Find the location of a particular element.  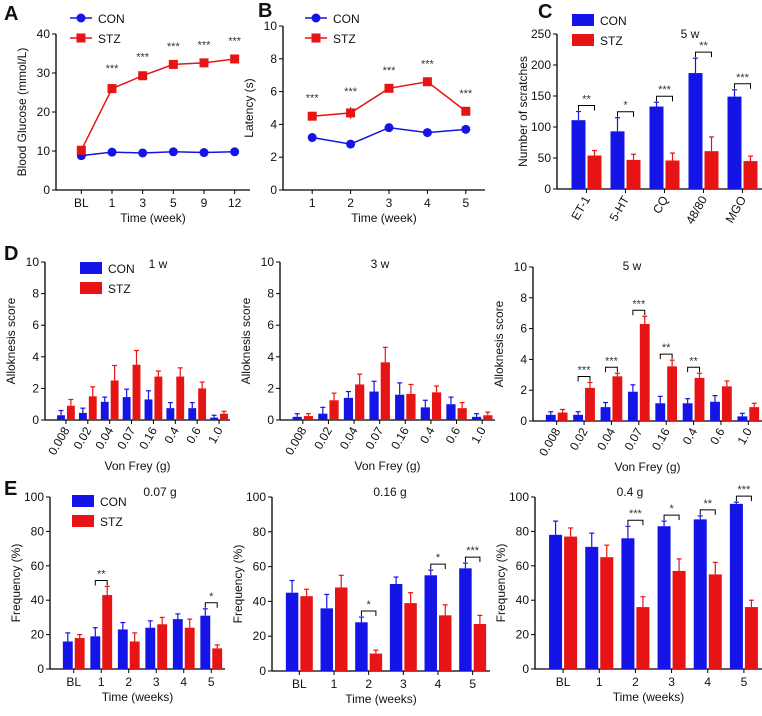

x-tick-label: ET-1 is located at coordinates (580, 207).